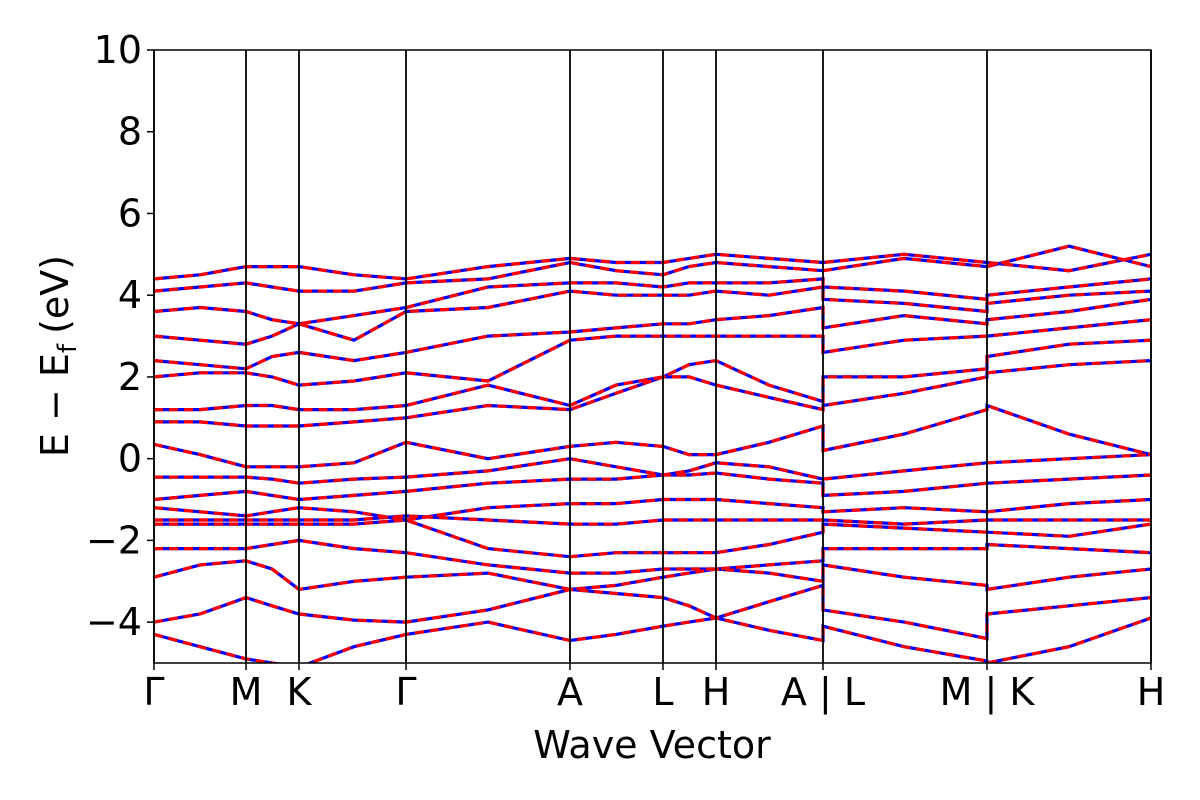  I want to click on x-tick-label: M | K, so click(988, 692).